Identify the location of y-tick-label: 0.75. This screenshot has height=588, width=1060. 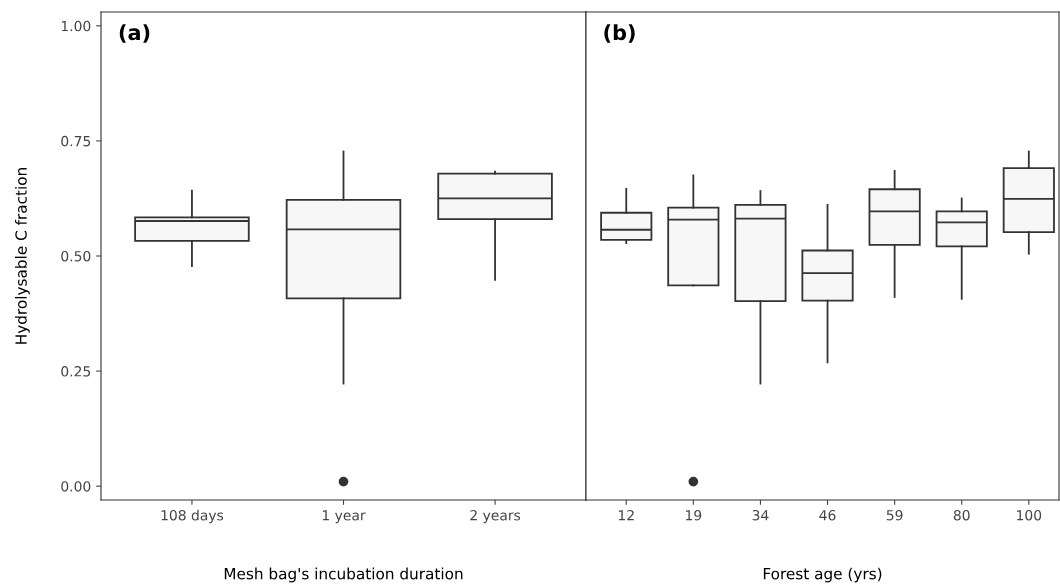
(76, 141).